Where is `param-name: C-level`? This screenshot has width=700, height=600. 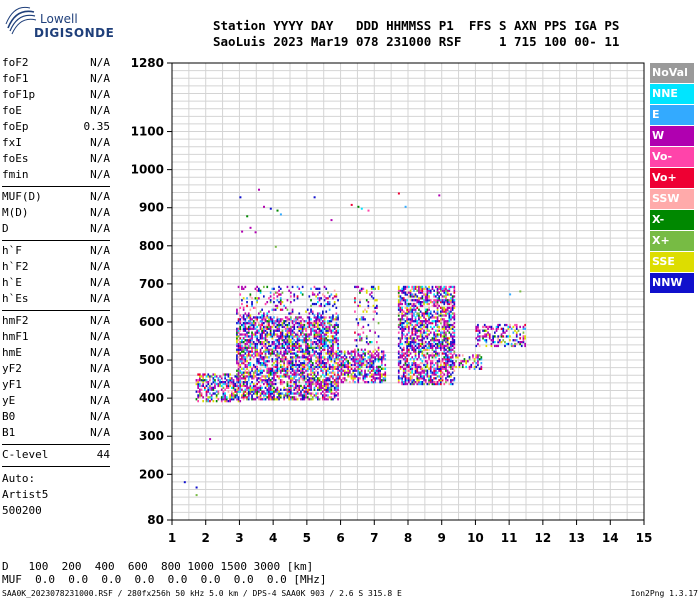 param-name: C-level is located at coordinates (25, 454).